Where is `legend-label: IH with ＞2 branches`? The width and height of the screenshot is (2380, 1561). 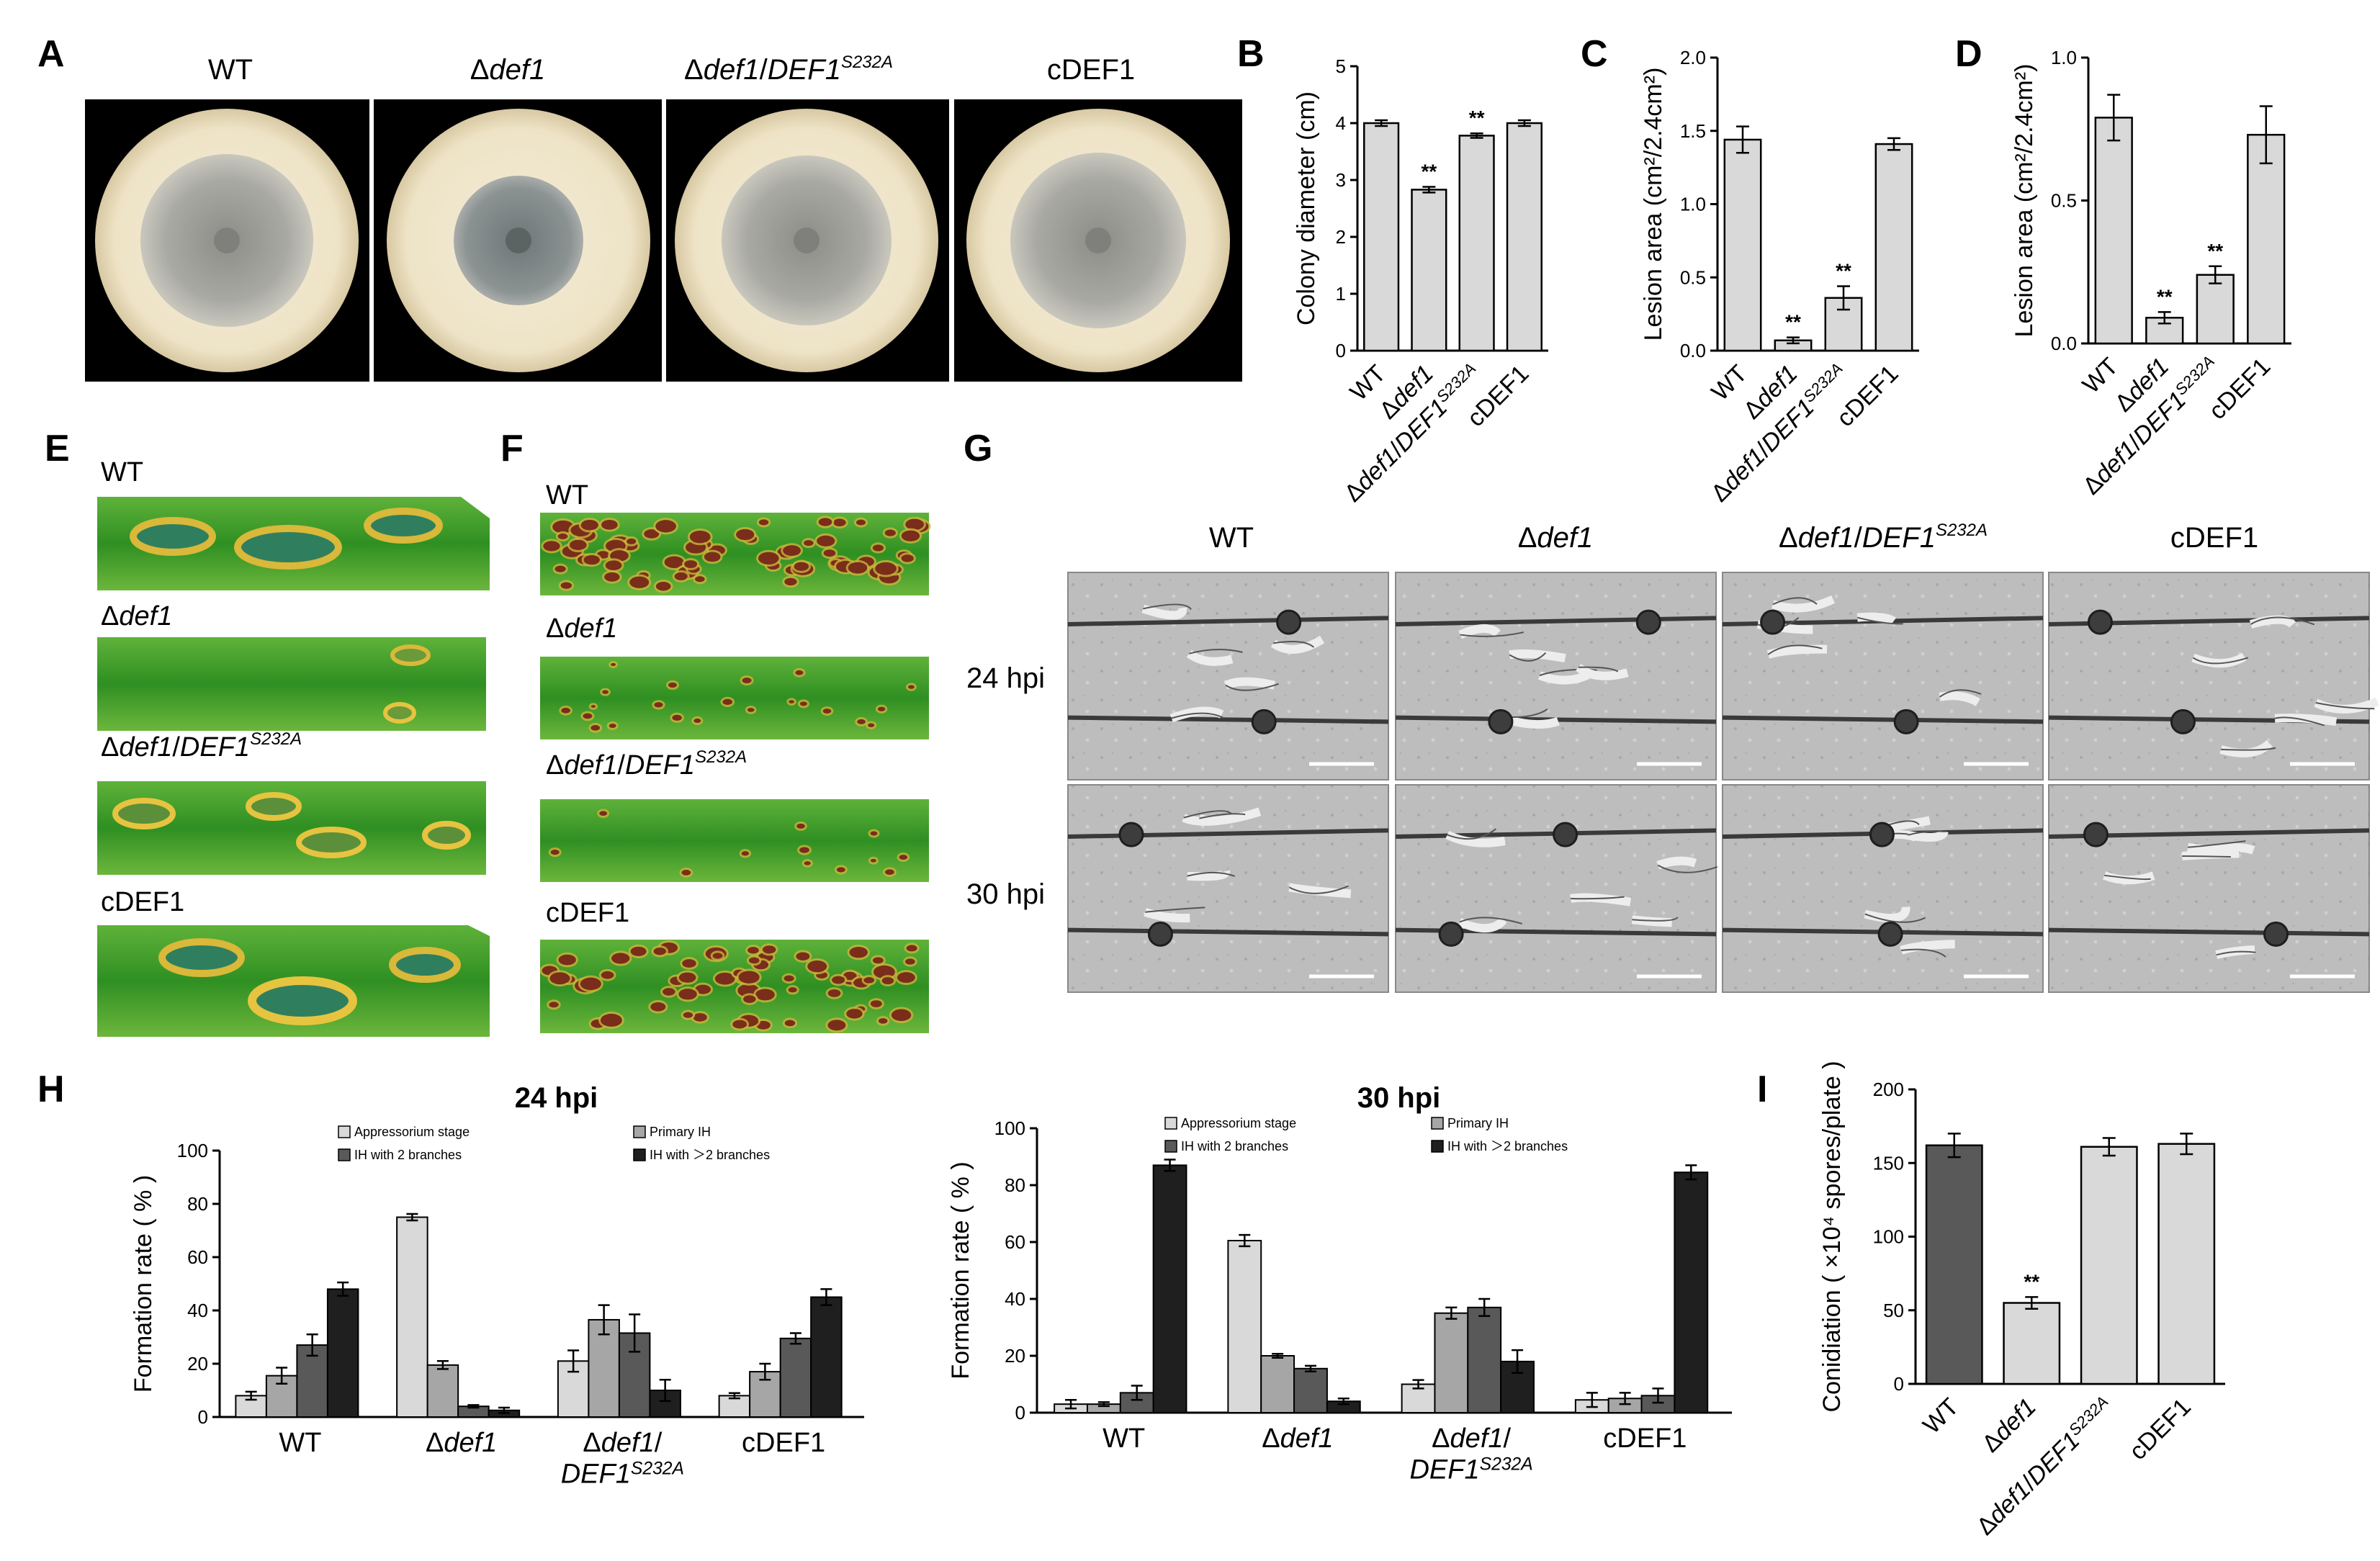
legend-label: IH with ＞2 branches is located at coordinates (710, 1155).